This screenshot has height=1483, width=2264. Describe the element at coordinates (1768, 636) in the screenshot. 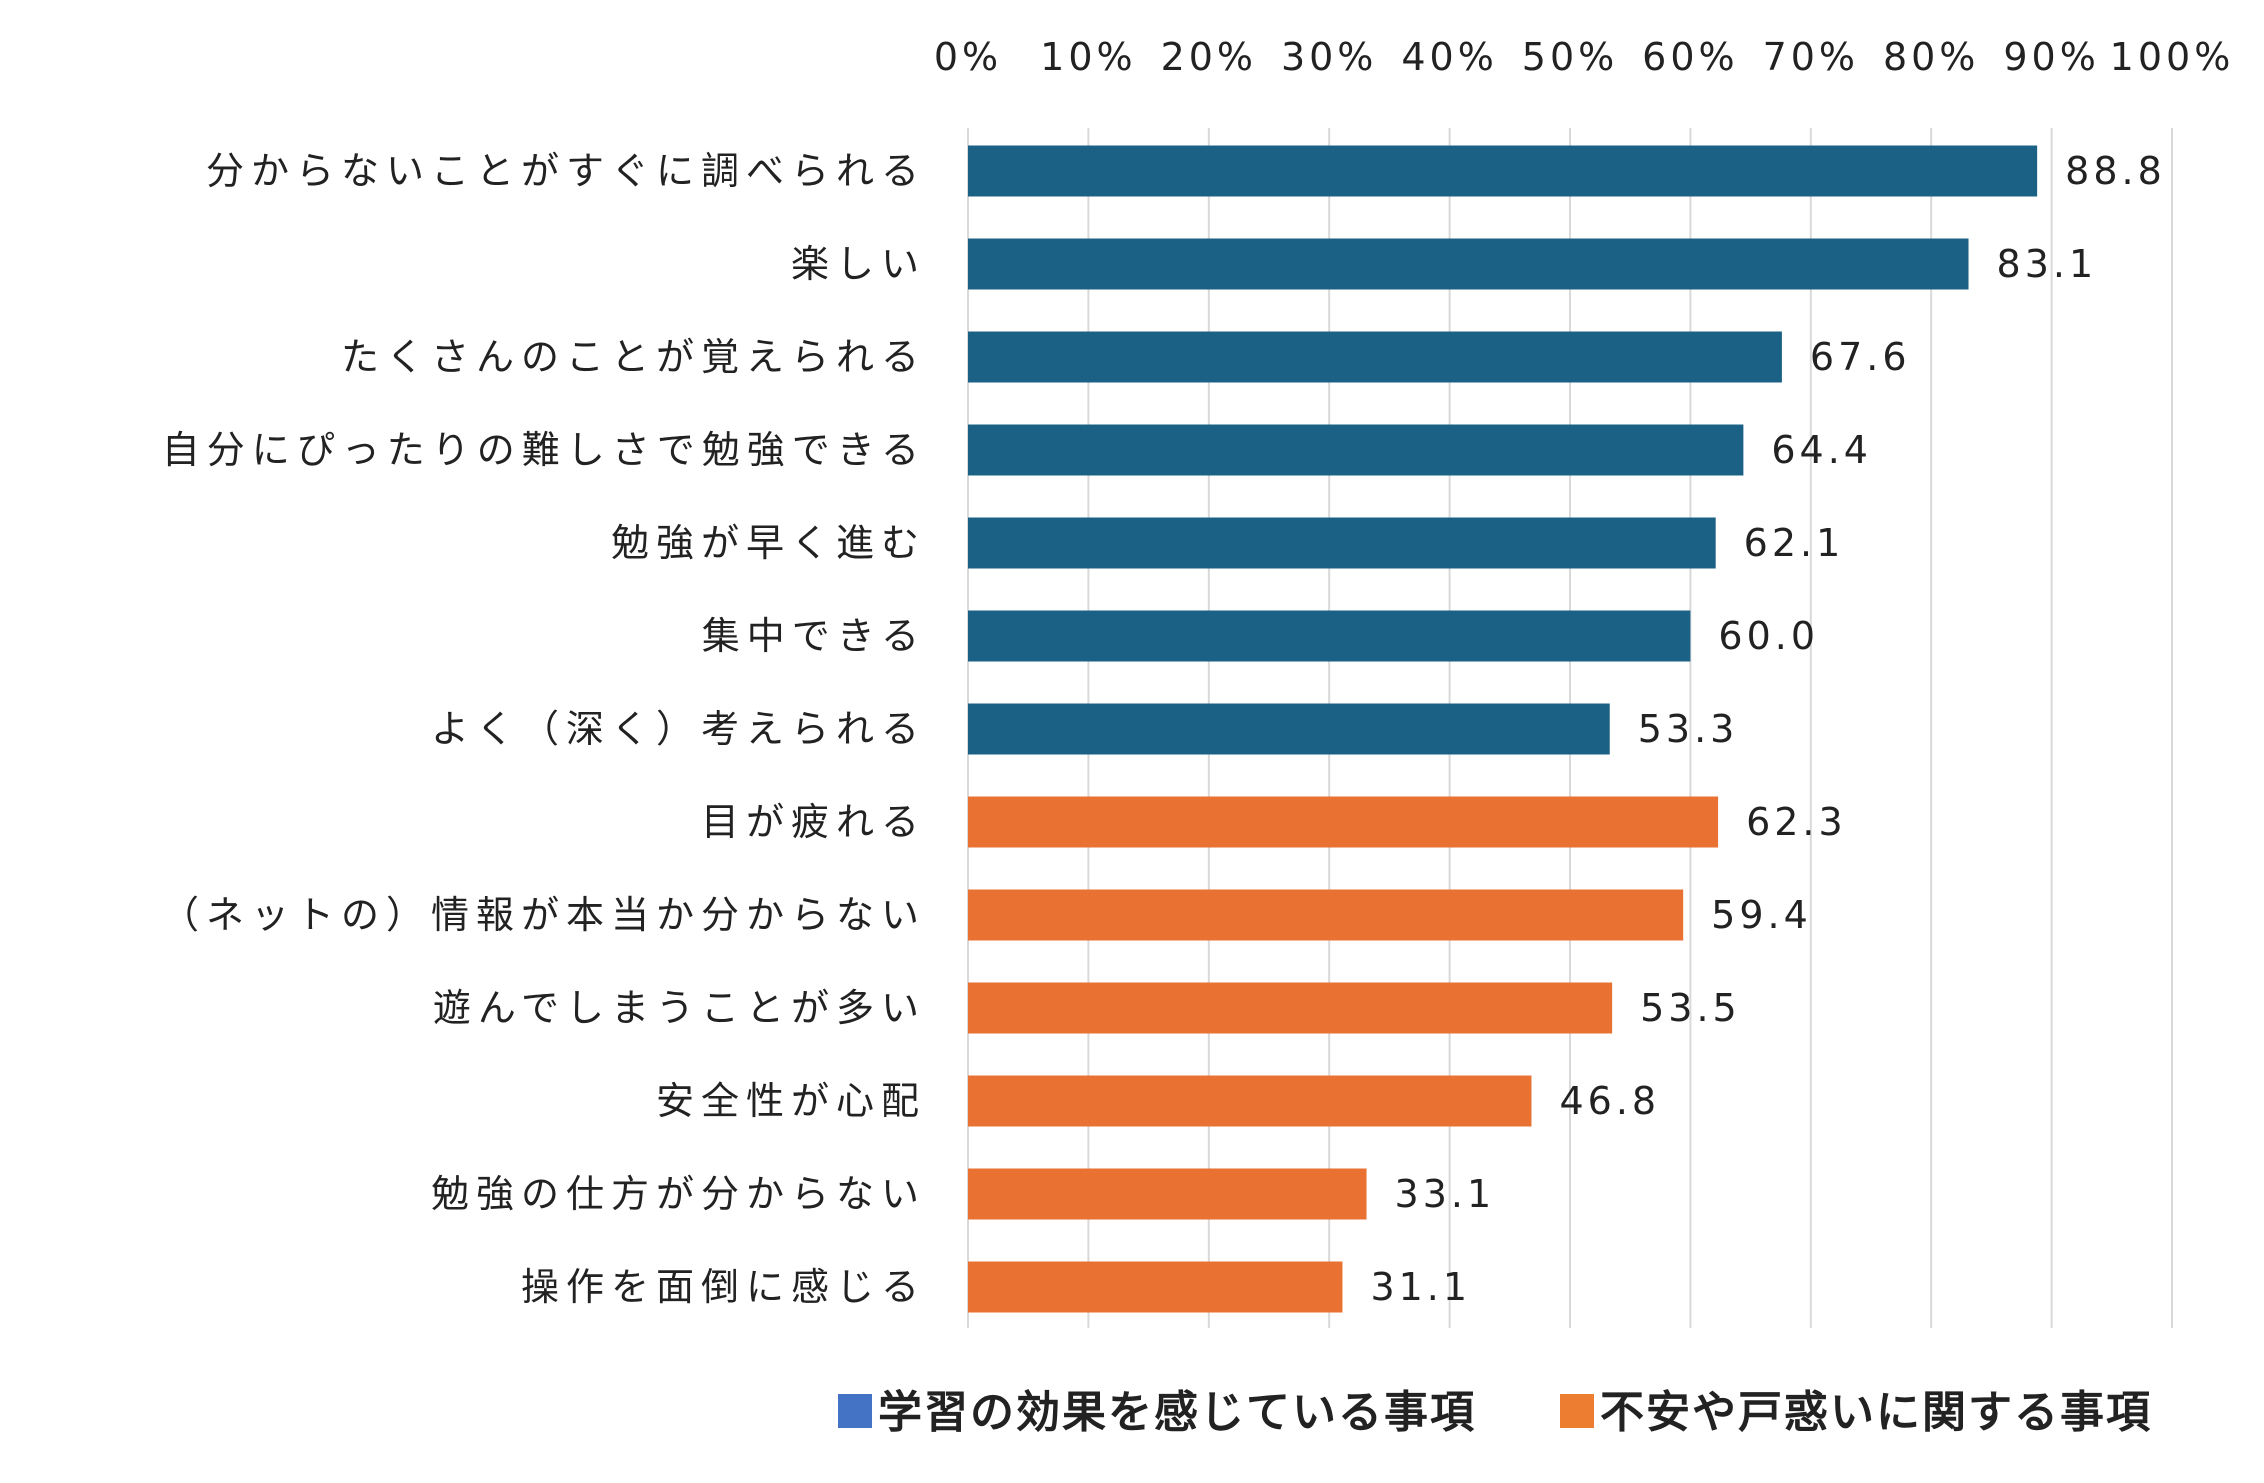

I see `data-label: 60.0` at that location.